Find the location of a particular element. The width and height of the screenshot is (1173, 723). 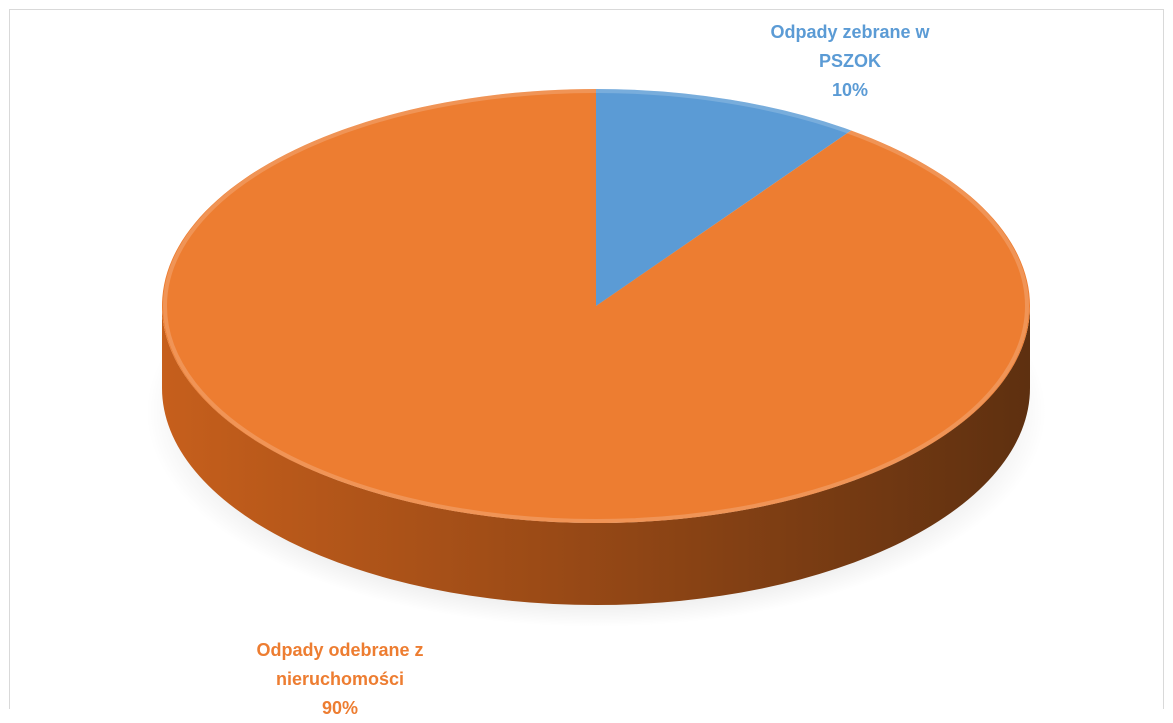

data-label-nieruchomosci: Odpady odebrane z nieruchomości 90% is located at coordinates (340, 679).